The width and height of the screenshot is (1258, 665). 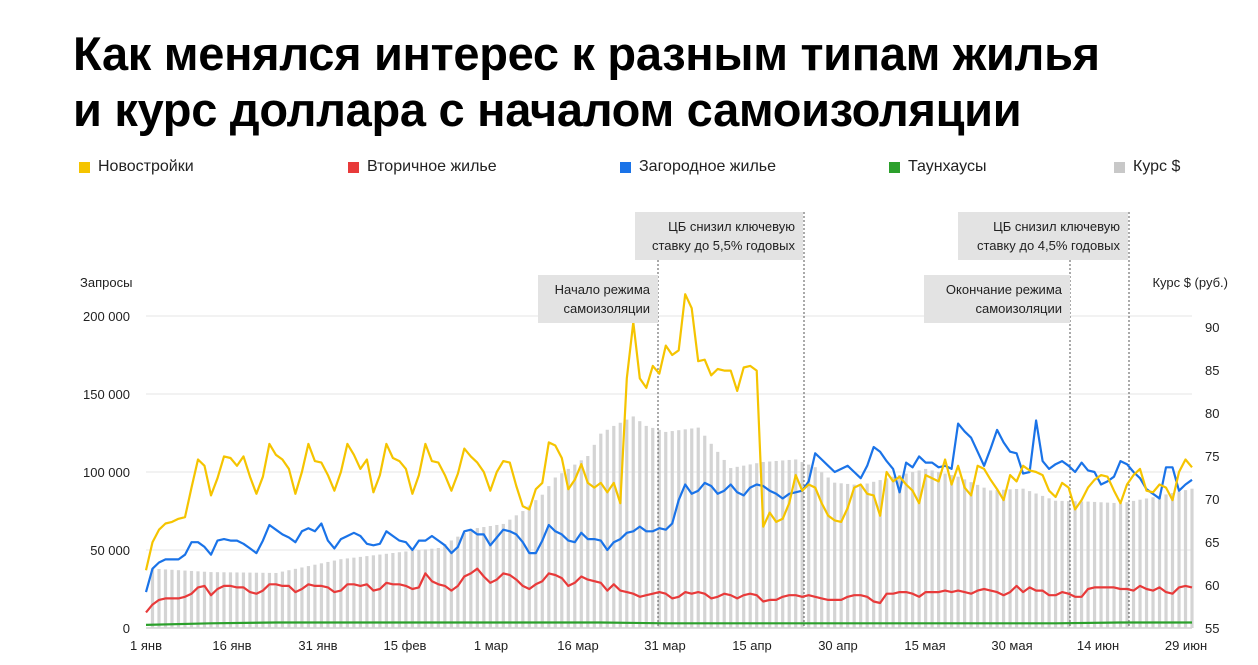 I want to click on y-axis-left-title: Запросы, so click(x=106, y=282).